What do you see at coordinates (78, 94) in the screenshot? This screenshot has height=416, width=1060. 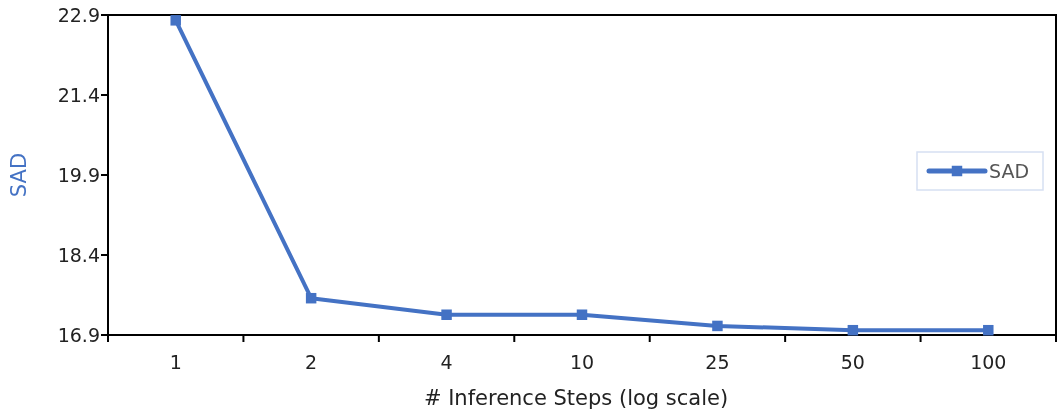 I see `y-tick-label: 21.4` at bounding box center [78, 94].